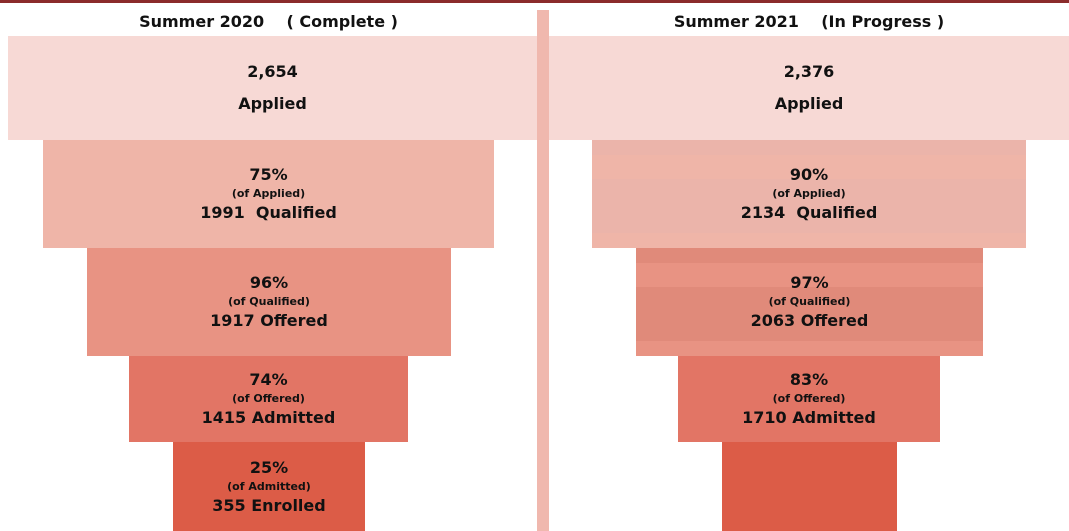 The image size is (1069, 531). I want to click on stage-label: 97%, so click(809, 282).